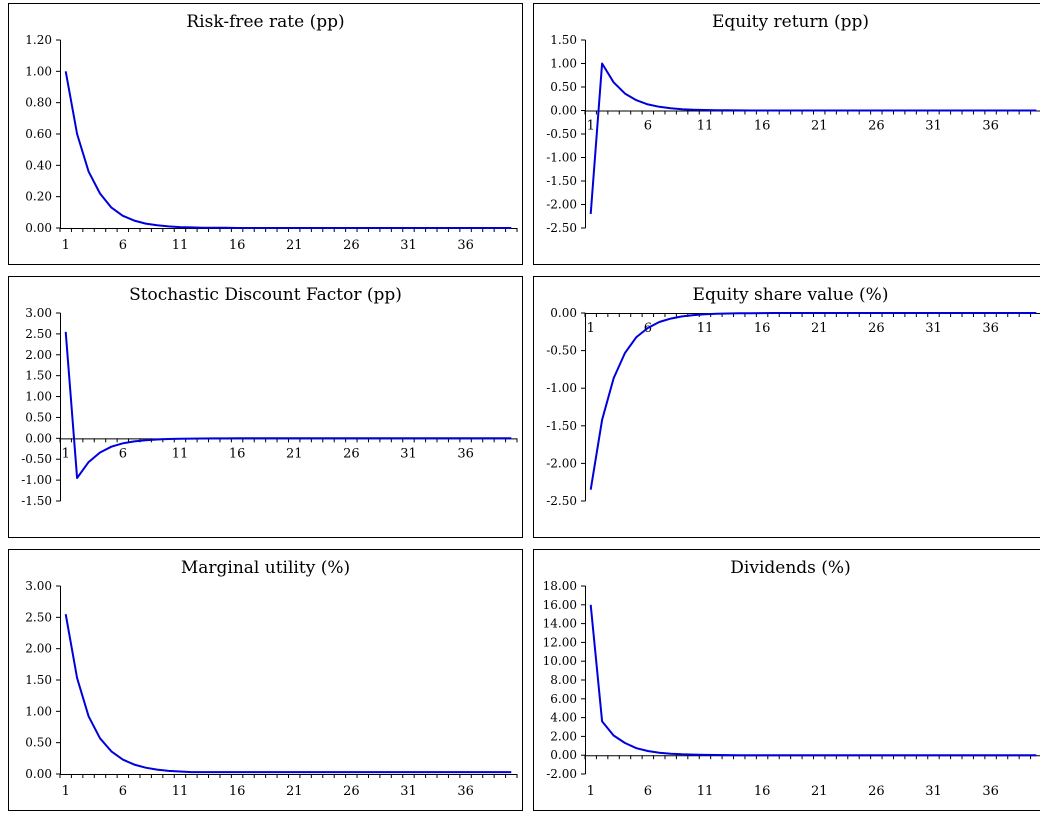 The image size is (1040, 816). I want to click on y-tick-label: 18.00, so click(560, 586).